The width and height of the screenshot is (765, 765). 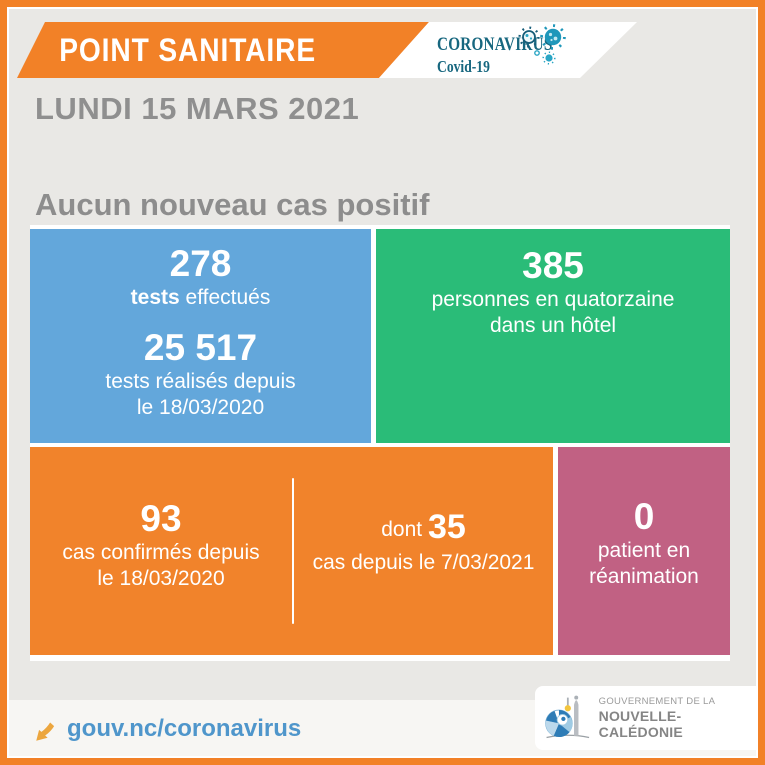 I want to click on confirmed-total-cell: 93 cas confirmés depuis le 18/03/2020, so click(x=161, y=545).